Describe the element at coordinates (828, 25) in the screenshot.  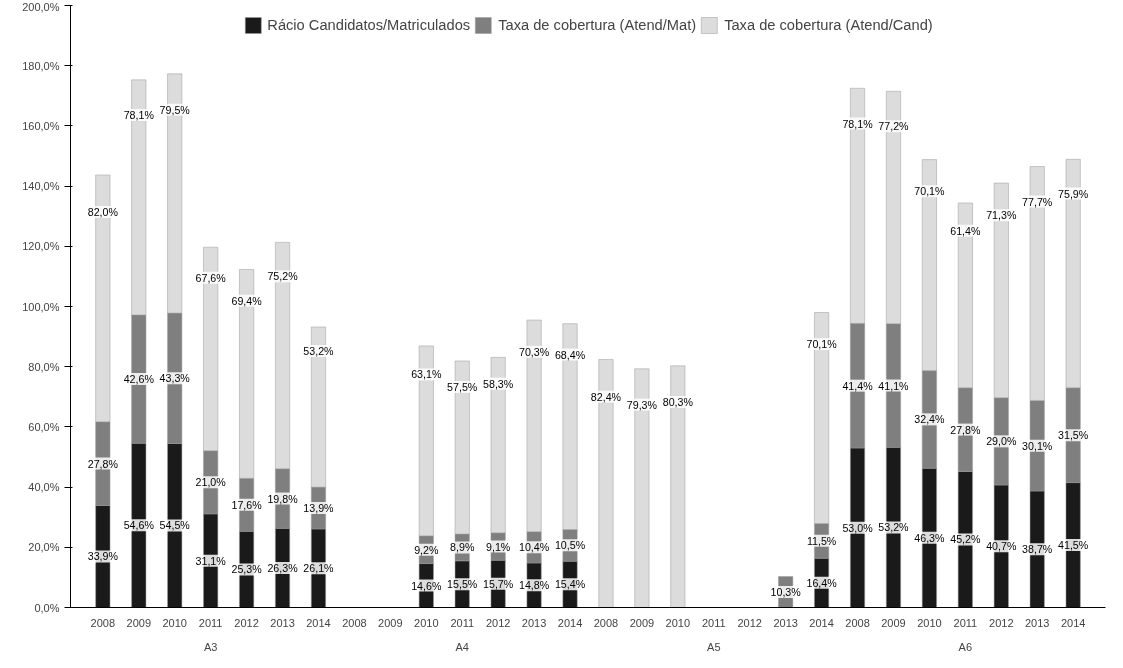
I see `legend-label: Taxa de cobertura (Atend/Cand)` at that location.